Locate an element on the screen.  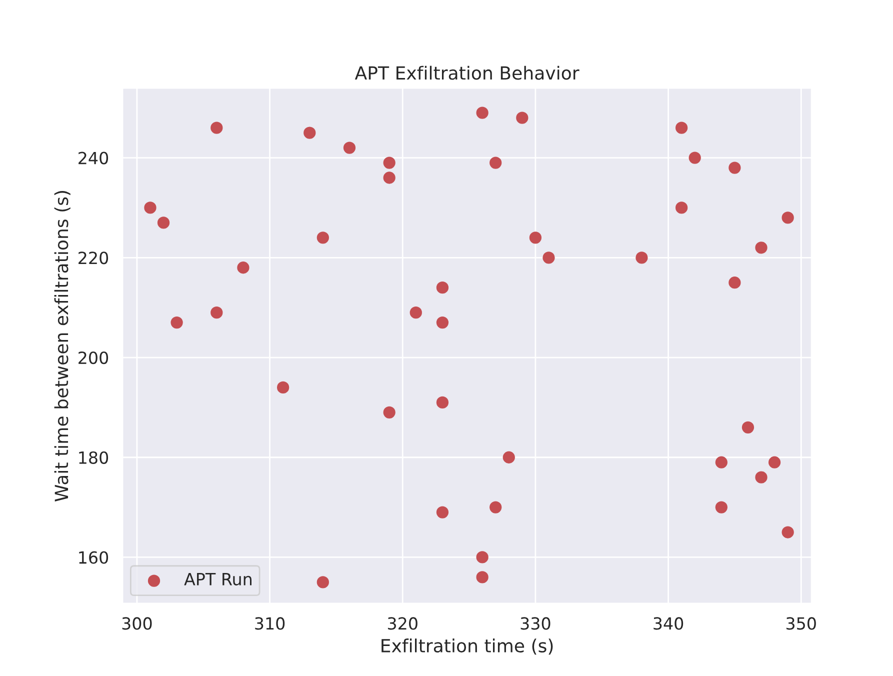
y-tick-label: 240 is located at coordinates (93, 158).